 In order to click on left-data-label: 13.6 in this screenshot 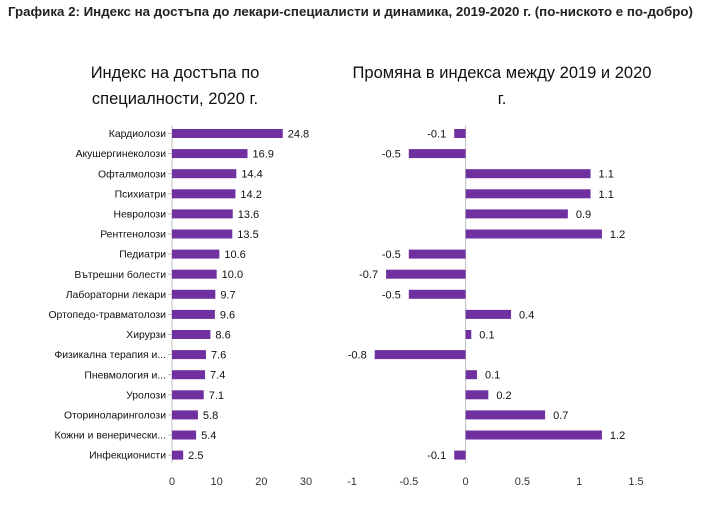, I will do `click(248, 215)`.